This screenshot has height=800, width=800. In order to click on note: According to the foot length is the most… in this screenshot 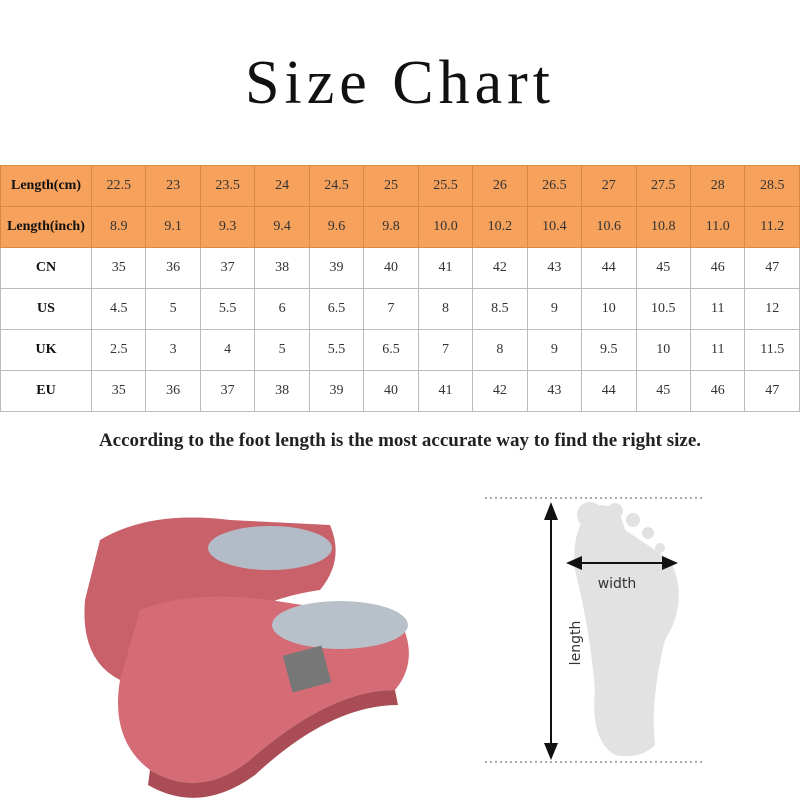, I will do `click(400, 440)`.